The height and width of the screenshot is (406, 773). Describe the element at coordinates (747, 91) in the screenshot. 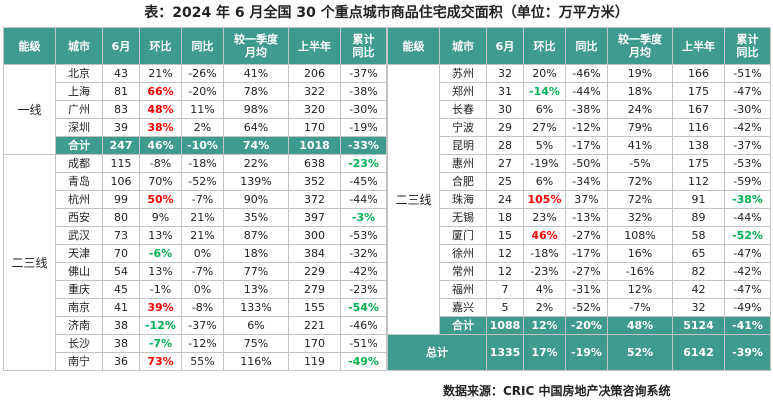

I see `cum-yoy-cell: -47%` at that location.